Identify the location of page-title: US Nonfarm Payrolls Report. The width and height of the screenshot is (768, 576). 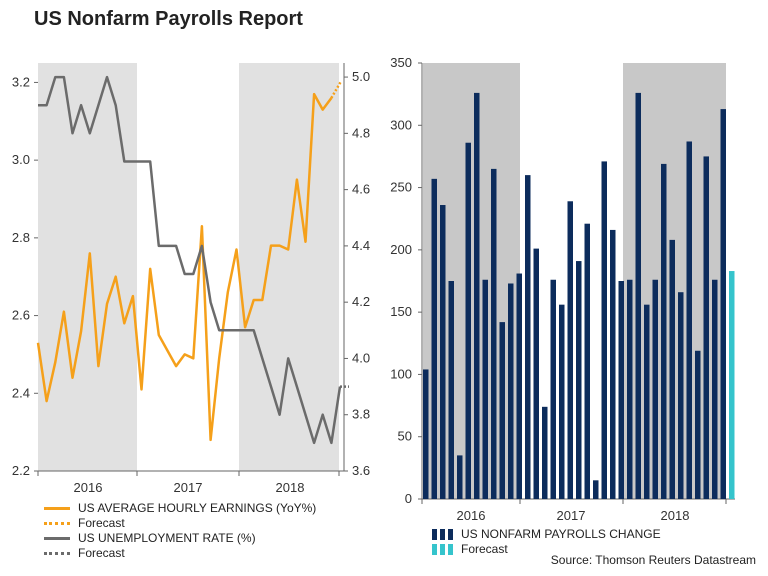
(168, 19).